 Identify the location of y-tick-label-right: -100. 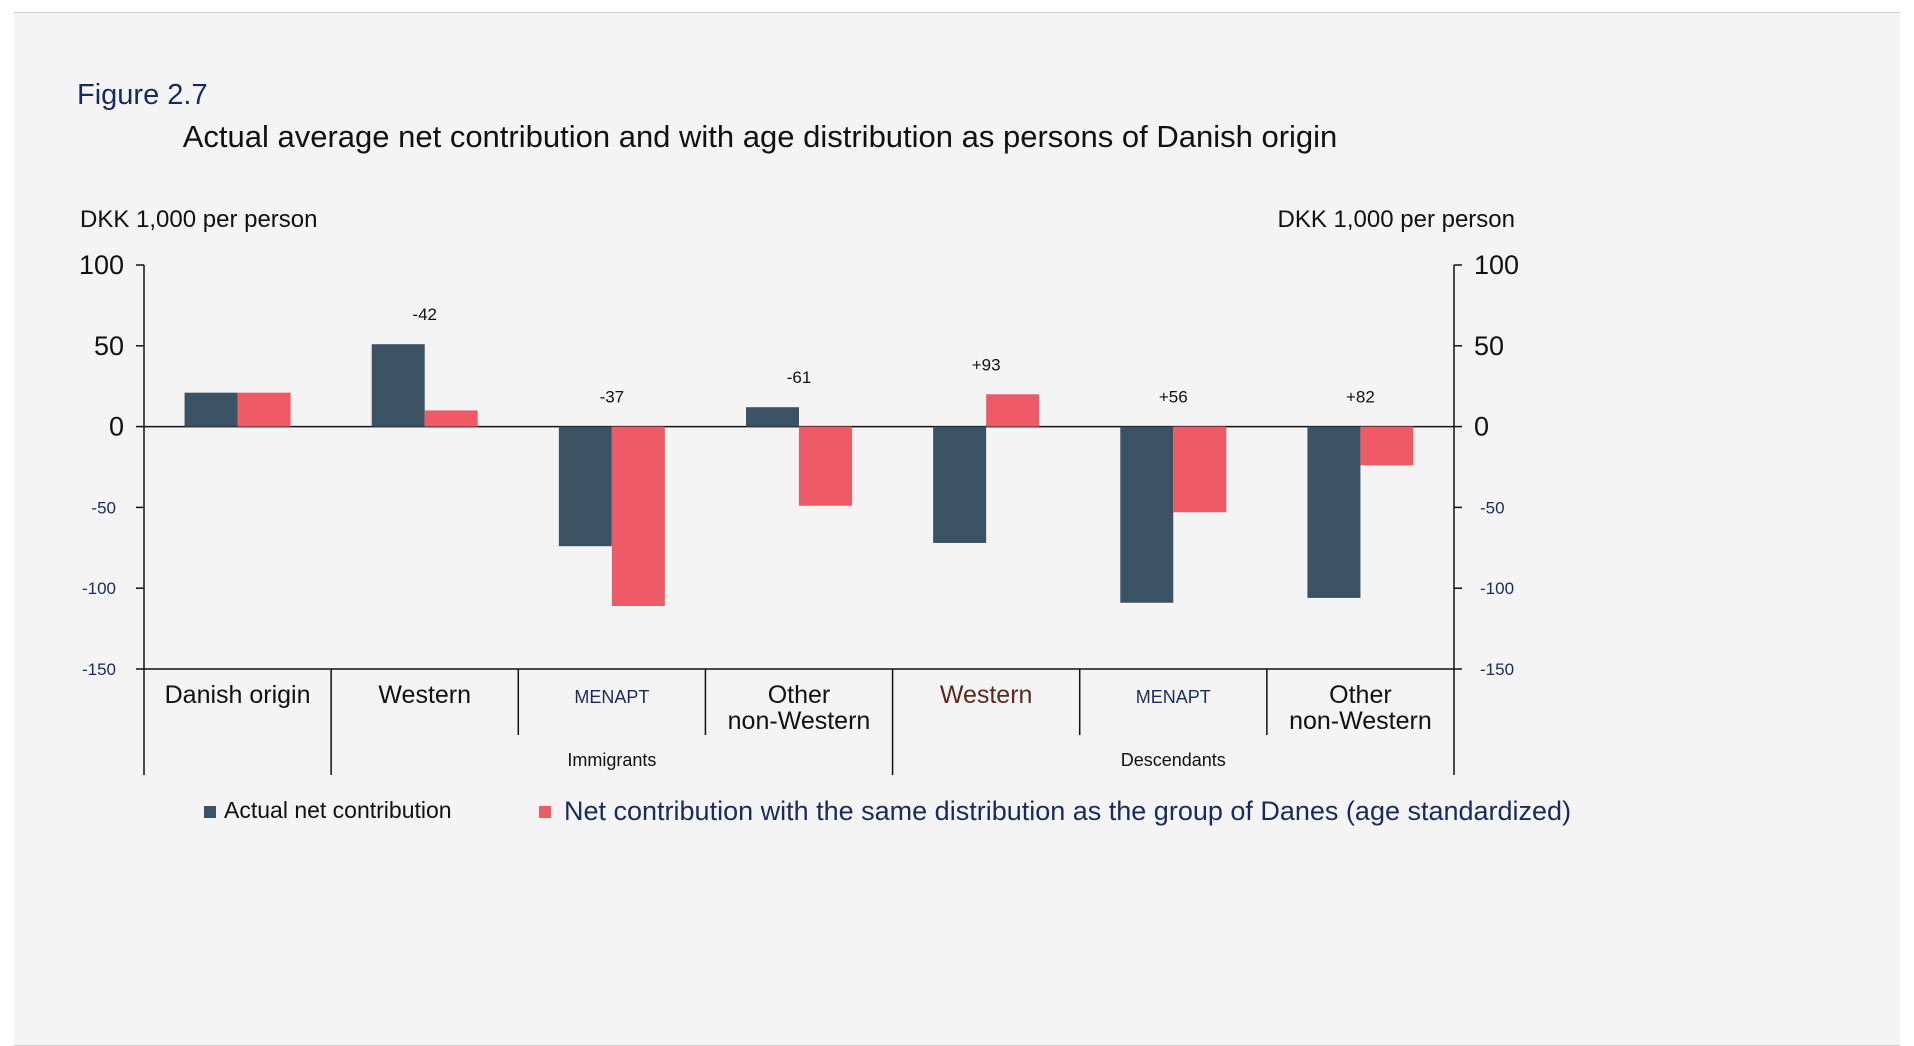
(1497, 588).